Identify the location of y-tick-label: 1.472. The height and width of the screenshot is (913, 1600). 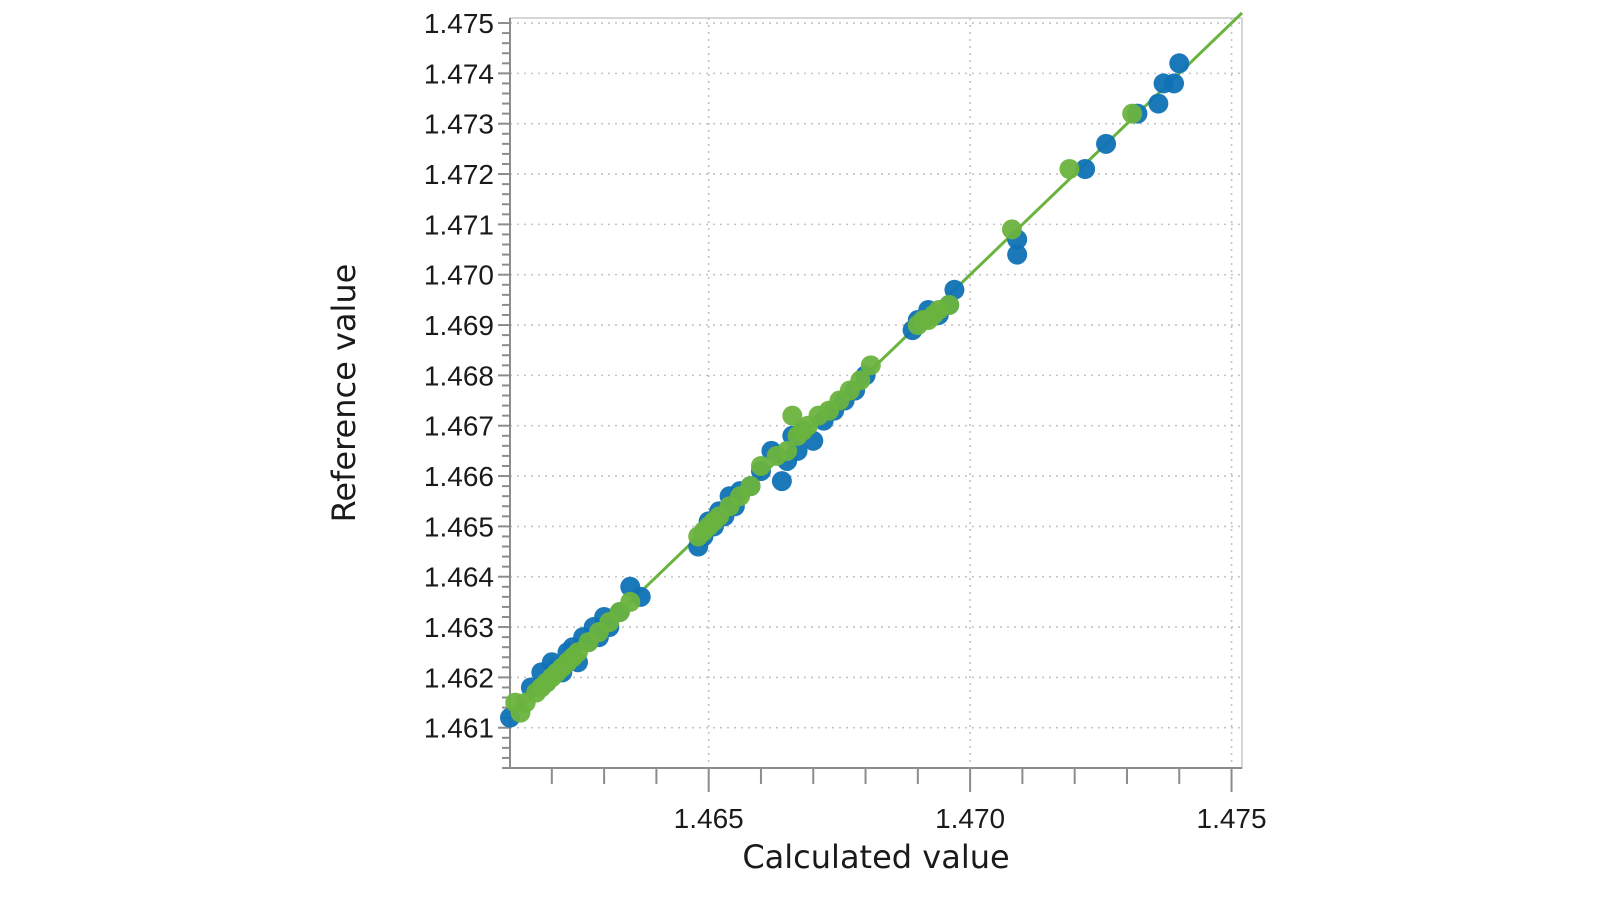
(459, 174).